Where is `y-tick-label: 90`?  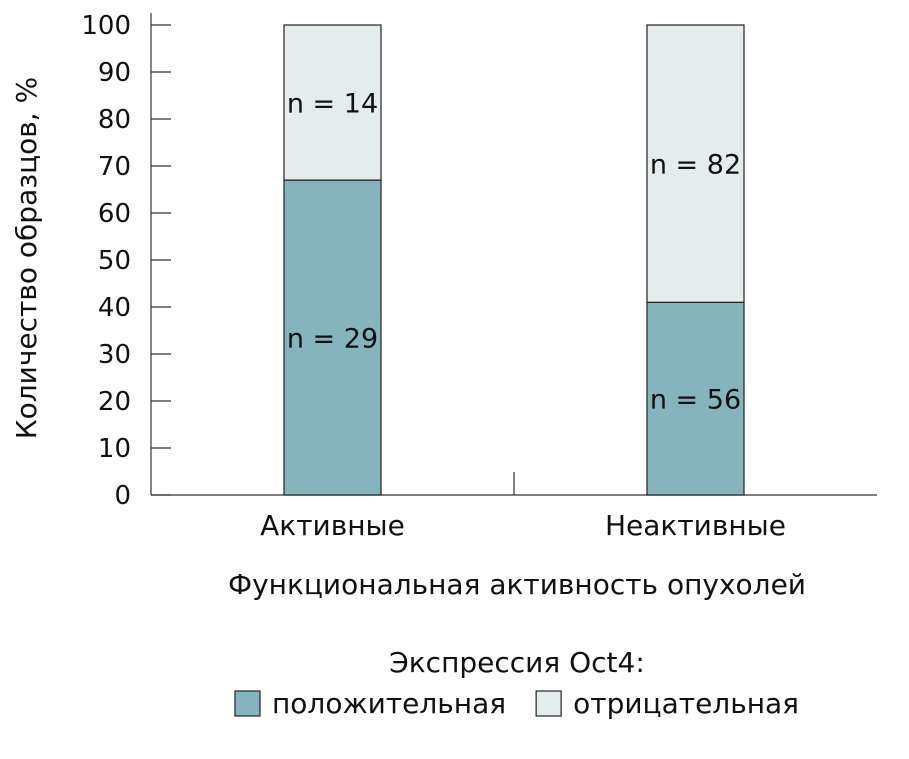 y-tick-label: 90 is located at coordinates (114, 73).